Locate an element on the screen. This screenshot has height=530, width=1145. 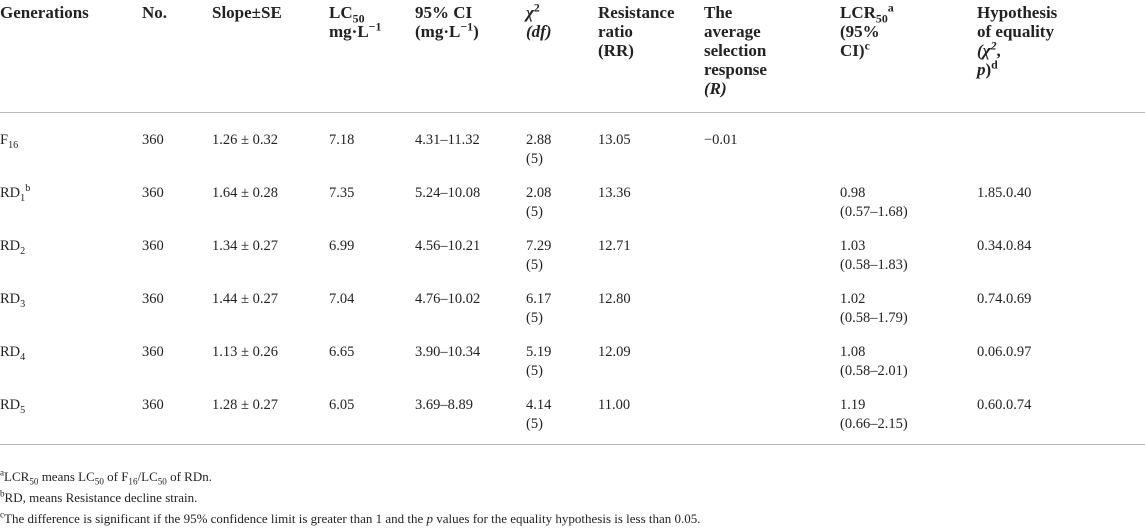
cell-hypothesis: 0.60.0.74 is located at coordinates (1061, 413).